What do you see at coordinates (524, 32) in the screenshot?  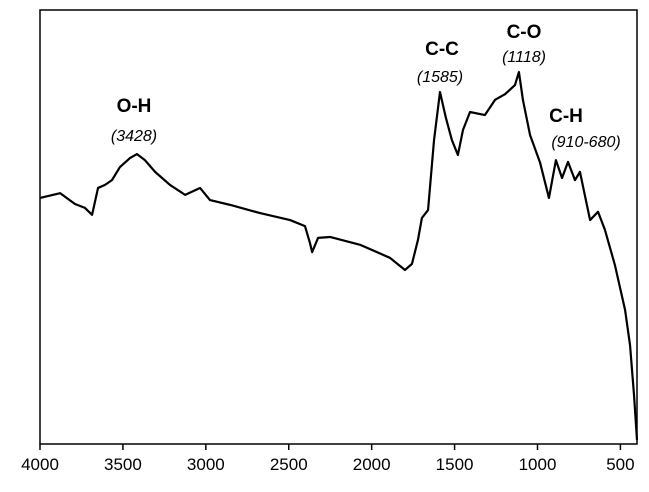 I see `annotation-label: C-O` at bounding box center [524, 32].